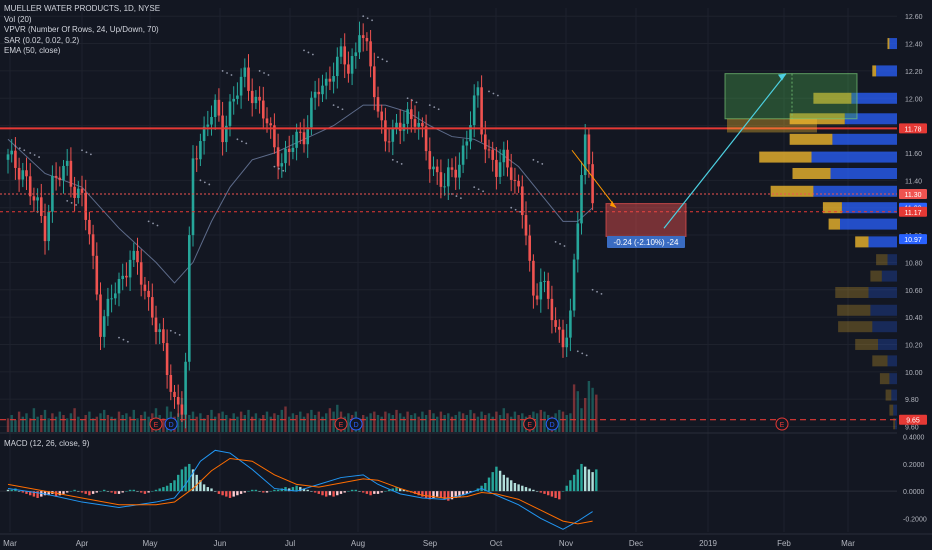 This screenshot has height=550, width=932. Describe the element at coordinates (914, 45) in the screenshot. I see `price-tick-label: 12.40` at that location.